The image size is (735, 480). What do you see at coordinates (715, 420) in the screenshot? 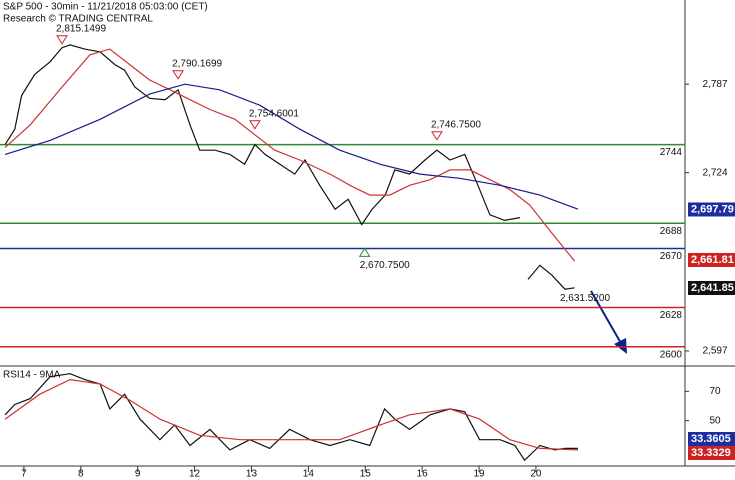
I see `y-tick-label: 50` at bounding box center [715, 420].